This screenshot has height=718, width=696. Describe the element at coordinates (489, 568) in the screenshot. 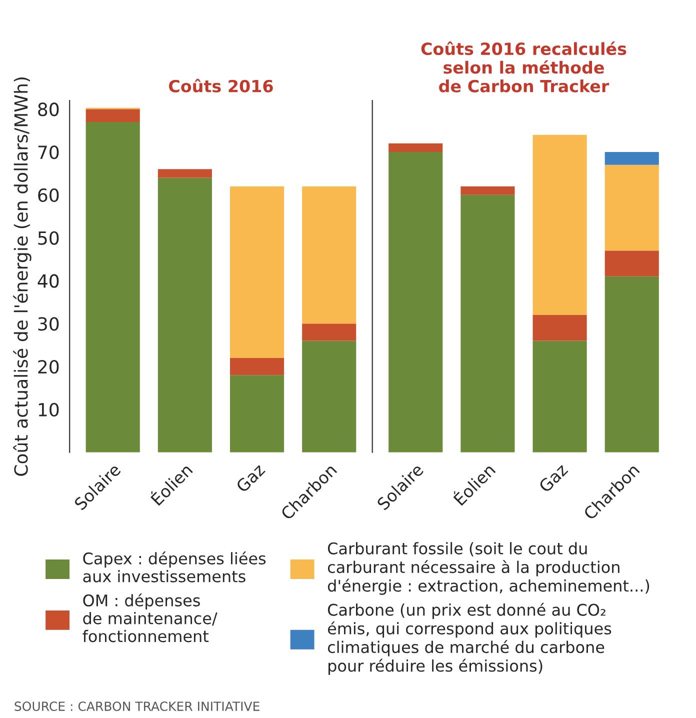

I see `legend-label: Carburant fossile (soit le cout du carburant nécessaire à la production d'énergie : extraction, acheminement...)` at that location.